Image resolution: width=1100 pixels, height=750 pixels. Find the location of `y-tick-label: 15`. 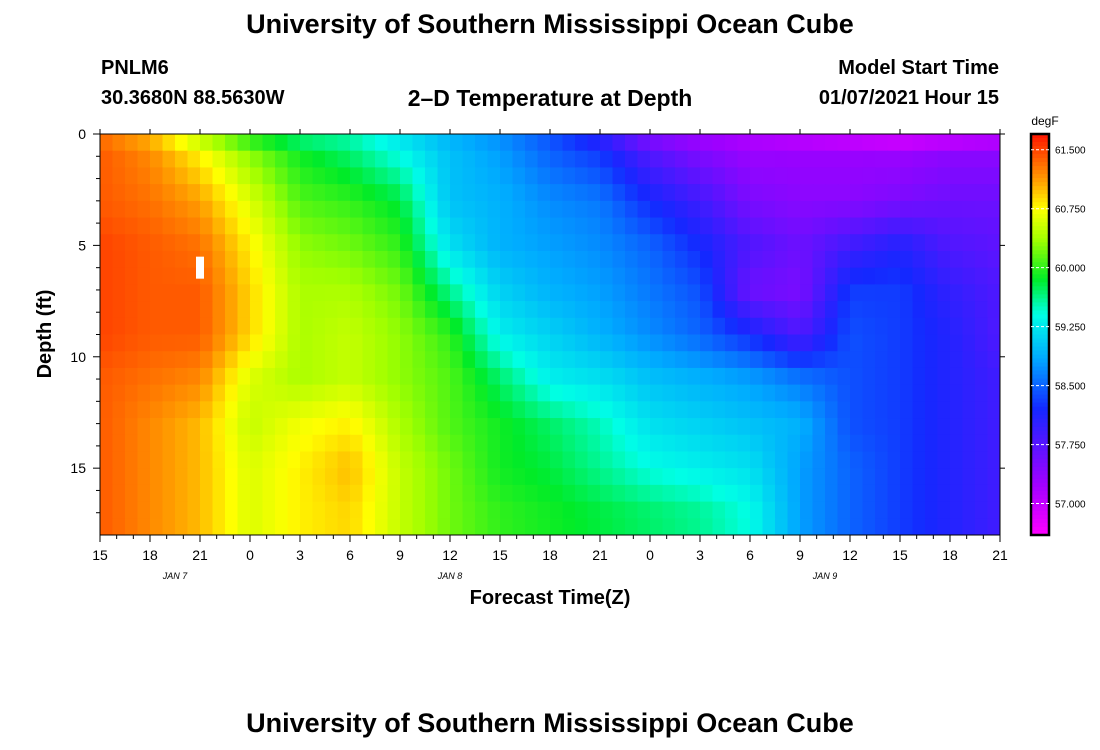

y-tick-label: 15 is located at coordinates (78, 468).